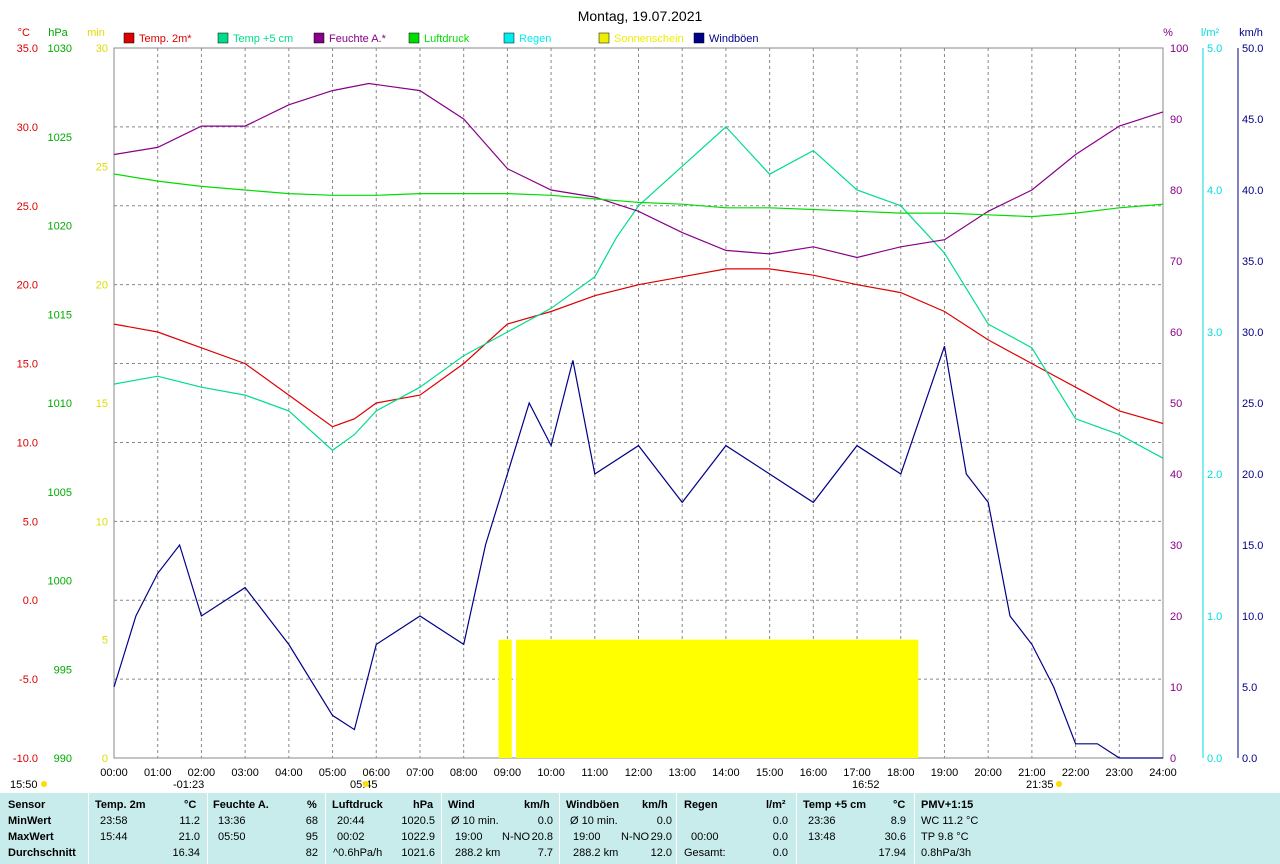 This screenshot has height=864, width=1280. I want to click on wind-tick-label: 20.0, so click(1252, 475).